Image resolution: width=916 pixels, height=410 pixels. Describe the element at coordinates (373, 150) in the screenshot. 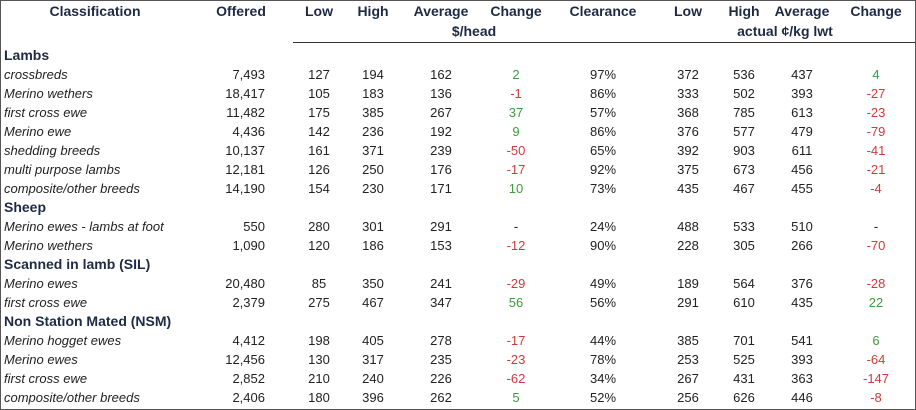

I see `cell-high: 371` at that location.